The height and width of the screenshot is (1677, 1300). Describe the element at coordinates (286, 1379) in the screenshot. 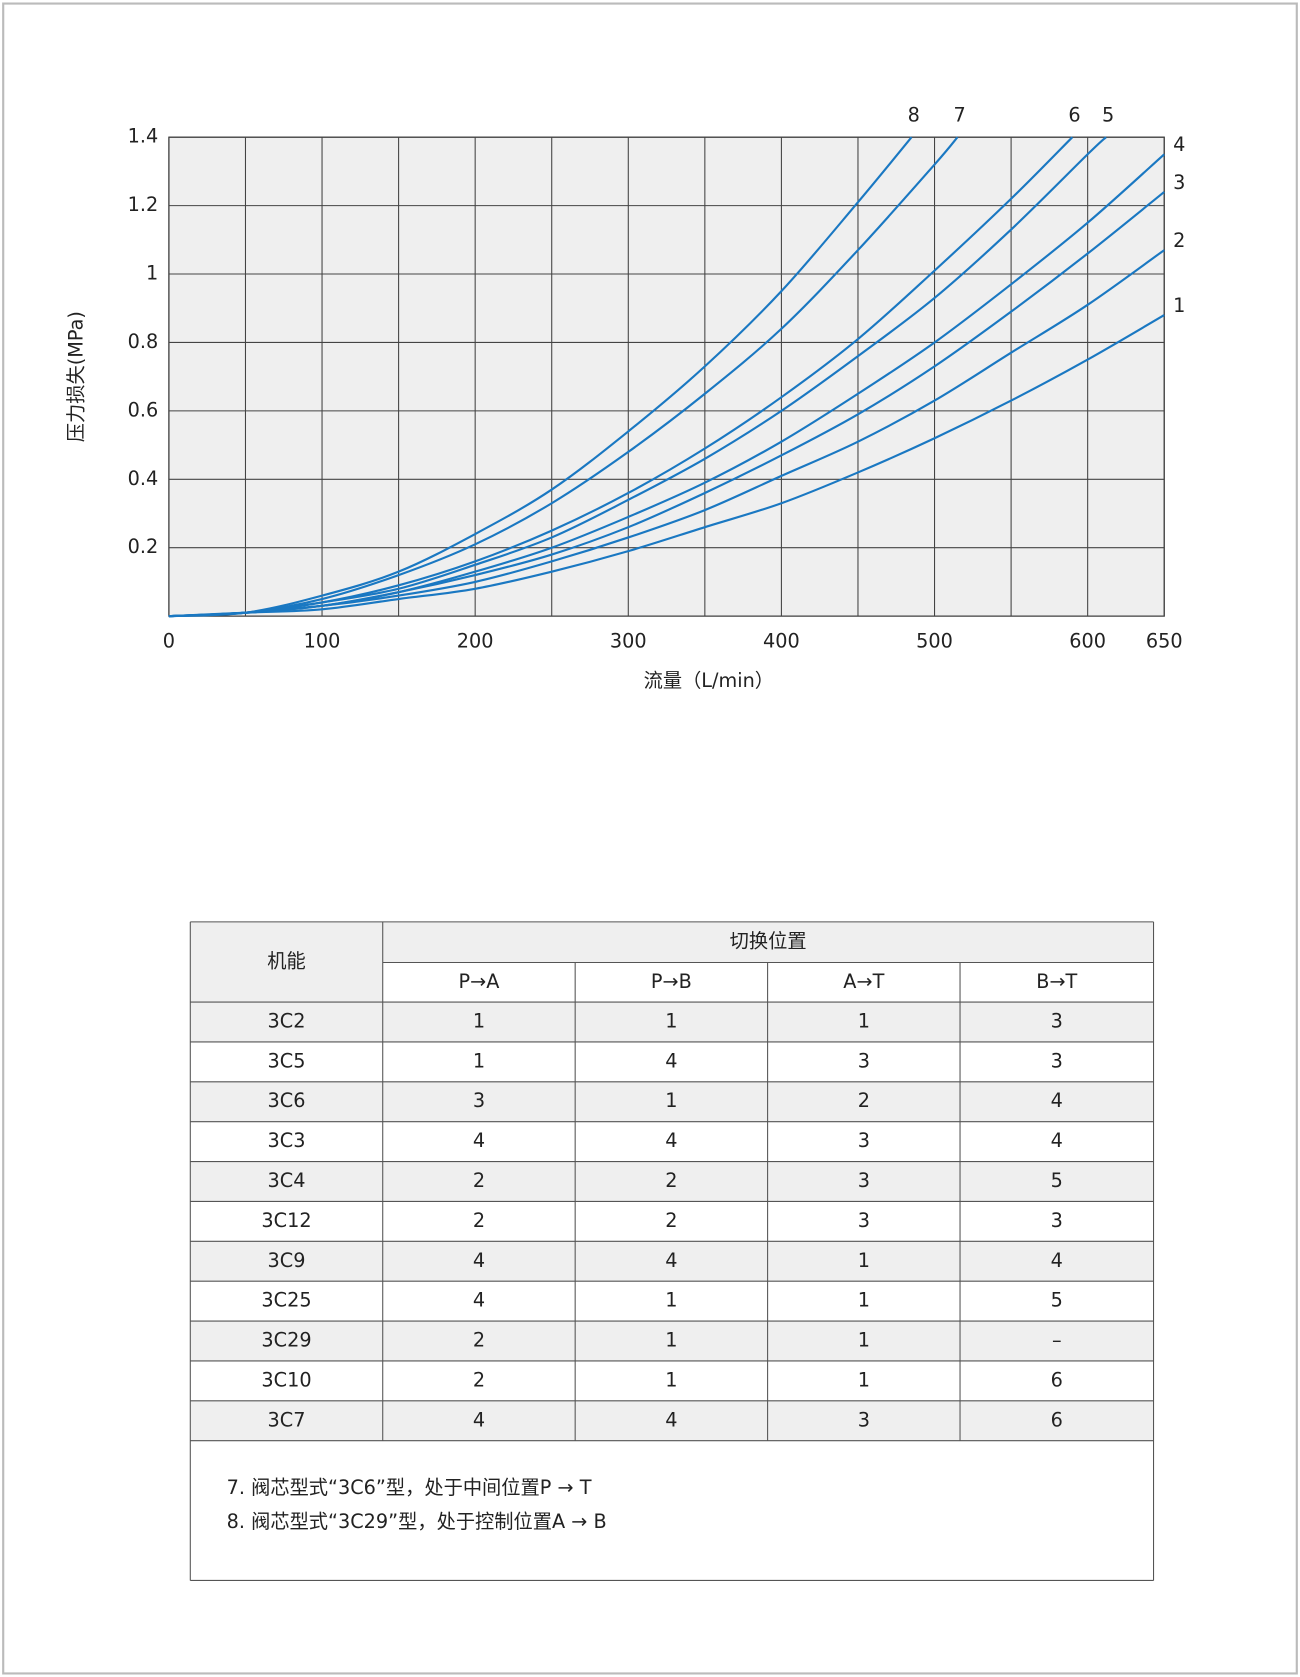

I see `table-cell: 3C10` at that location.